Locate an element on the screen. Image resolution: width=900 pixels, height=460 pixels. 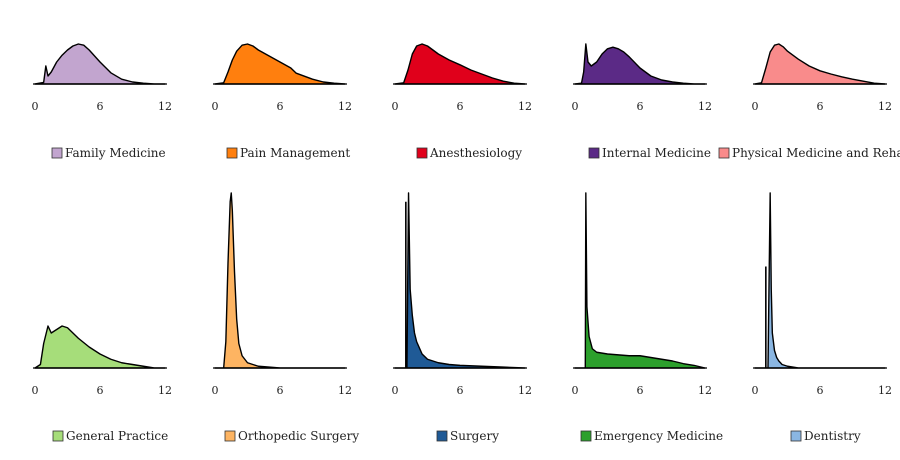
legend-label: Emergency Medicine is located at coordinates (658, 436).